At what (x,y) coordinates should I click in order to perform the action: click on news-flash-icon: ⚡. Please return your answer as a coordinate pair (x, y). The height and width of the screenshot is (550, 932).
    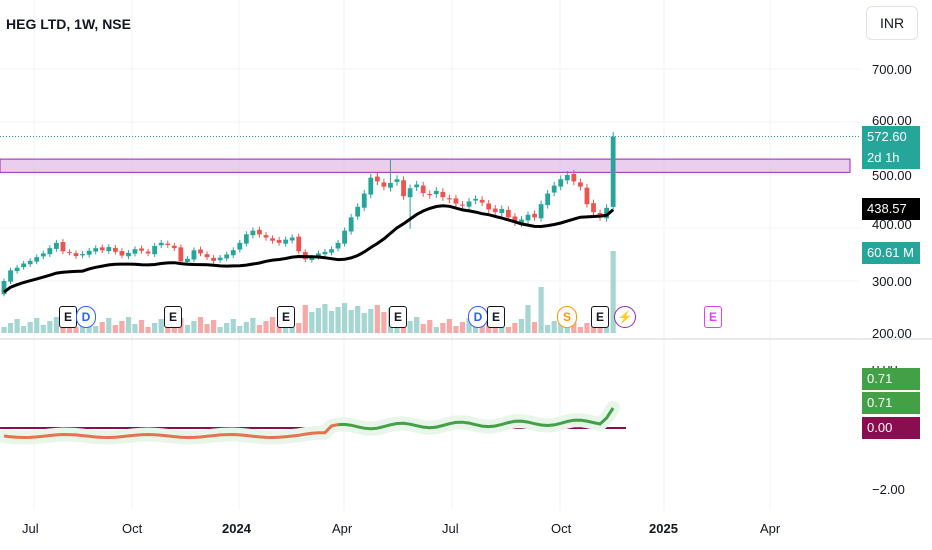
    Looking at the image, I should click on (625, 317).